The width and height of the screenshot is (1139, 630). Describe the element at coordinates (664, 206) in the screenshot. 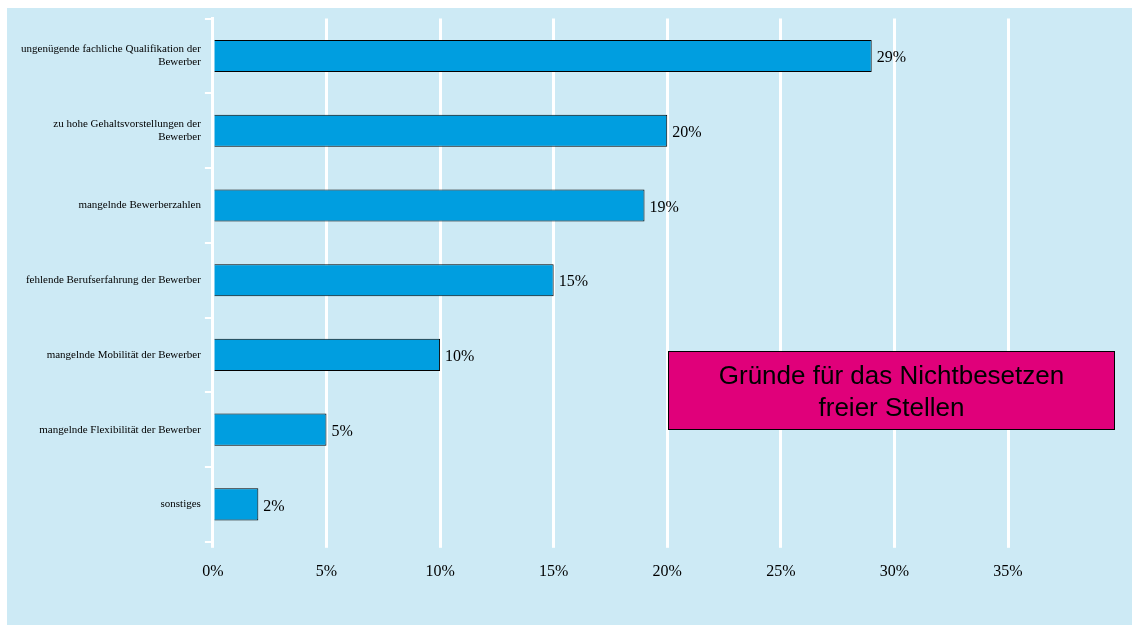

I see `data-label: 19%` at that location.